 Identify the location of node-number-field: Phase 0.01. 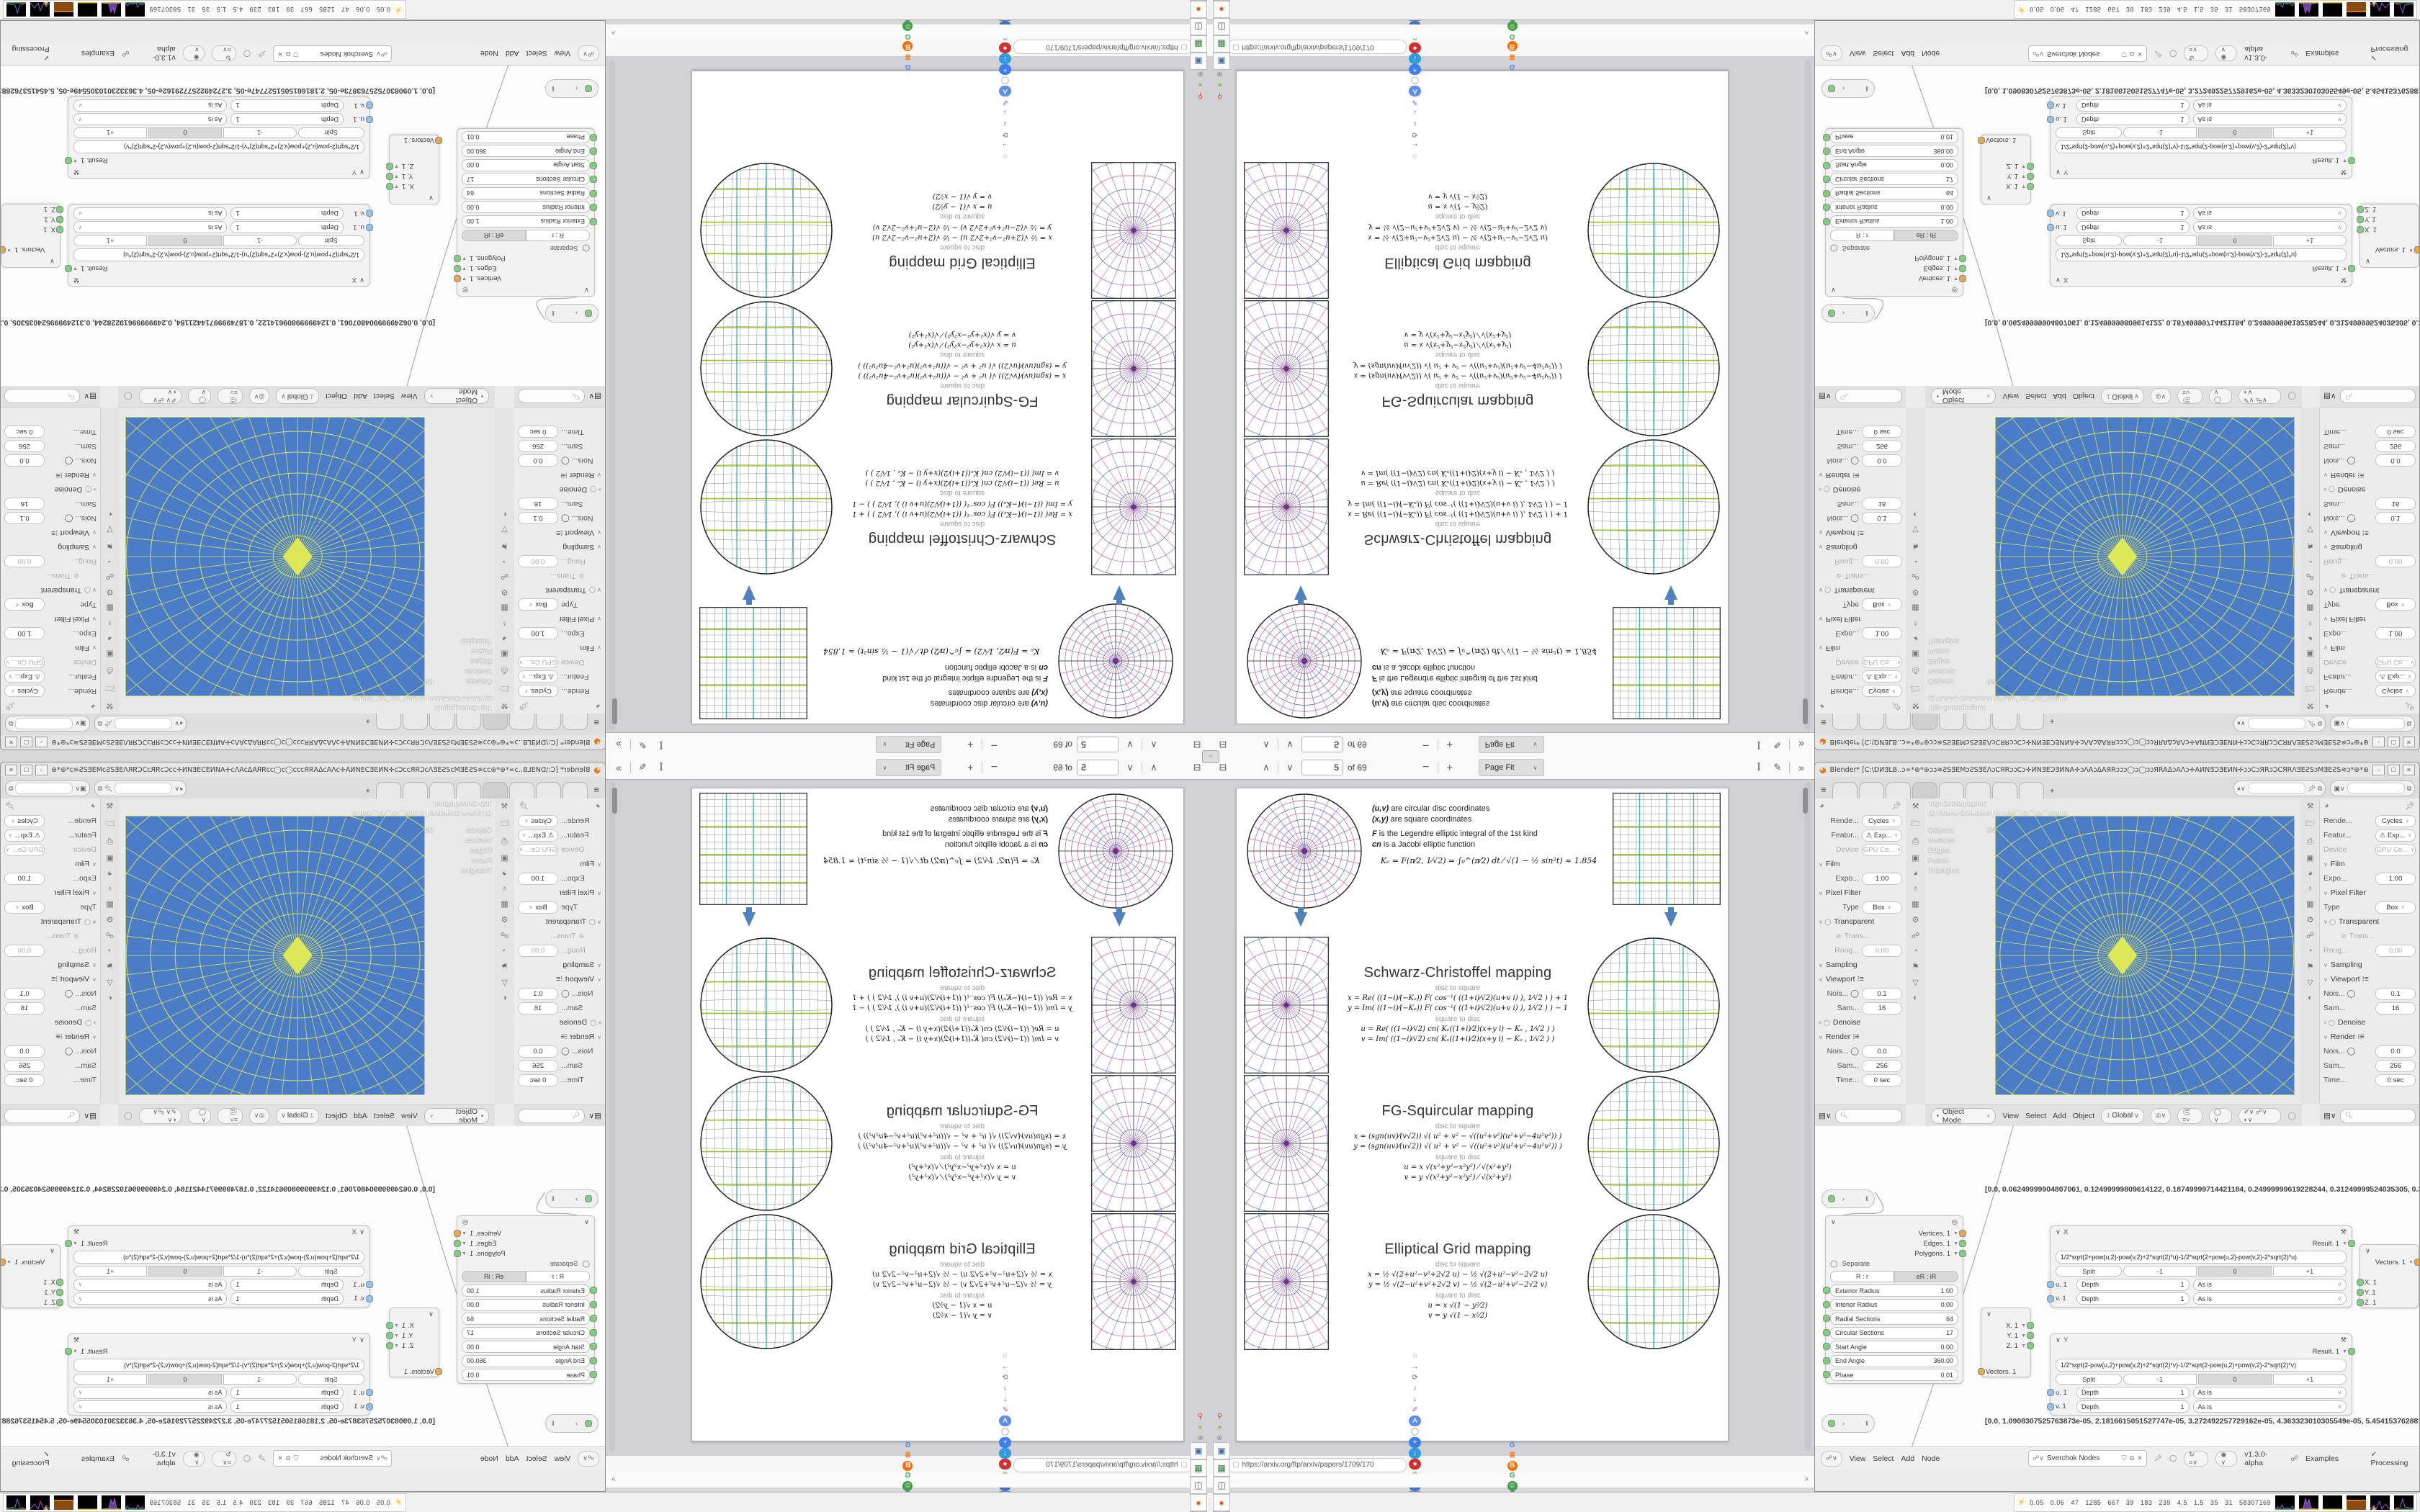
(529, 137).